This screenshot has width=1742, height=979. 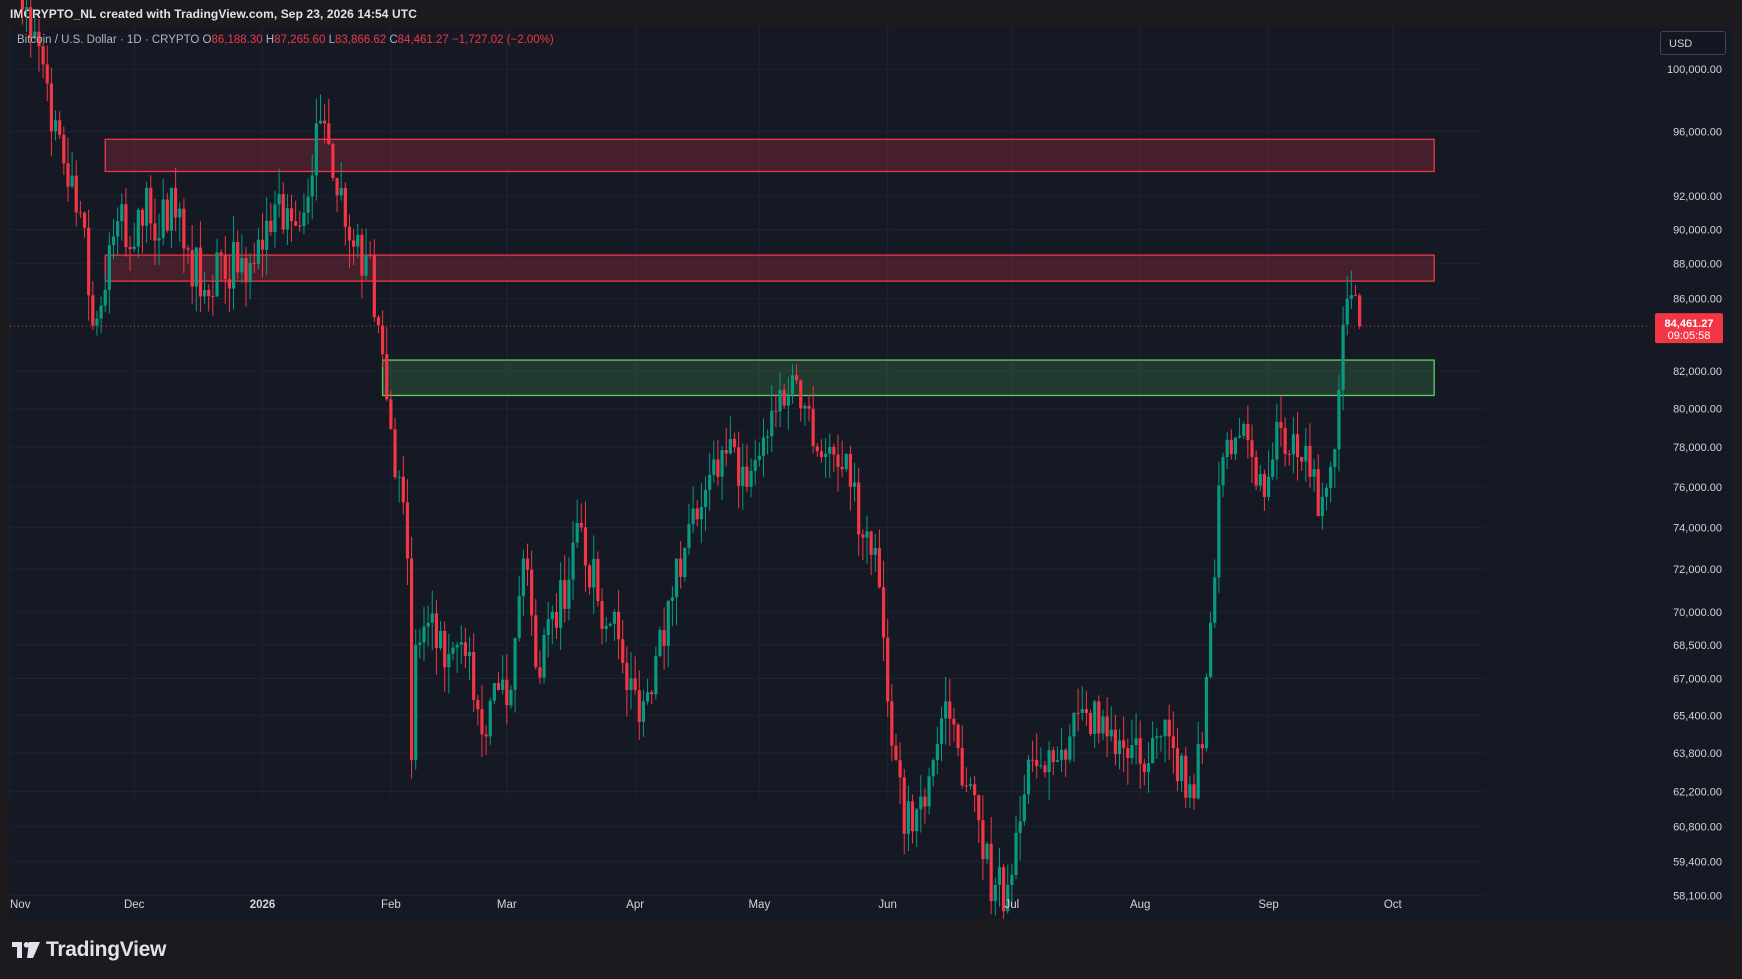 I want to click on time-tick-label: Jul, so click(x=1012, y=905).